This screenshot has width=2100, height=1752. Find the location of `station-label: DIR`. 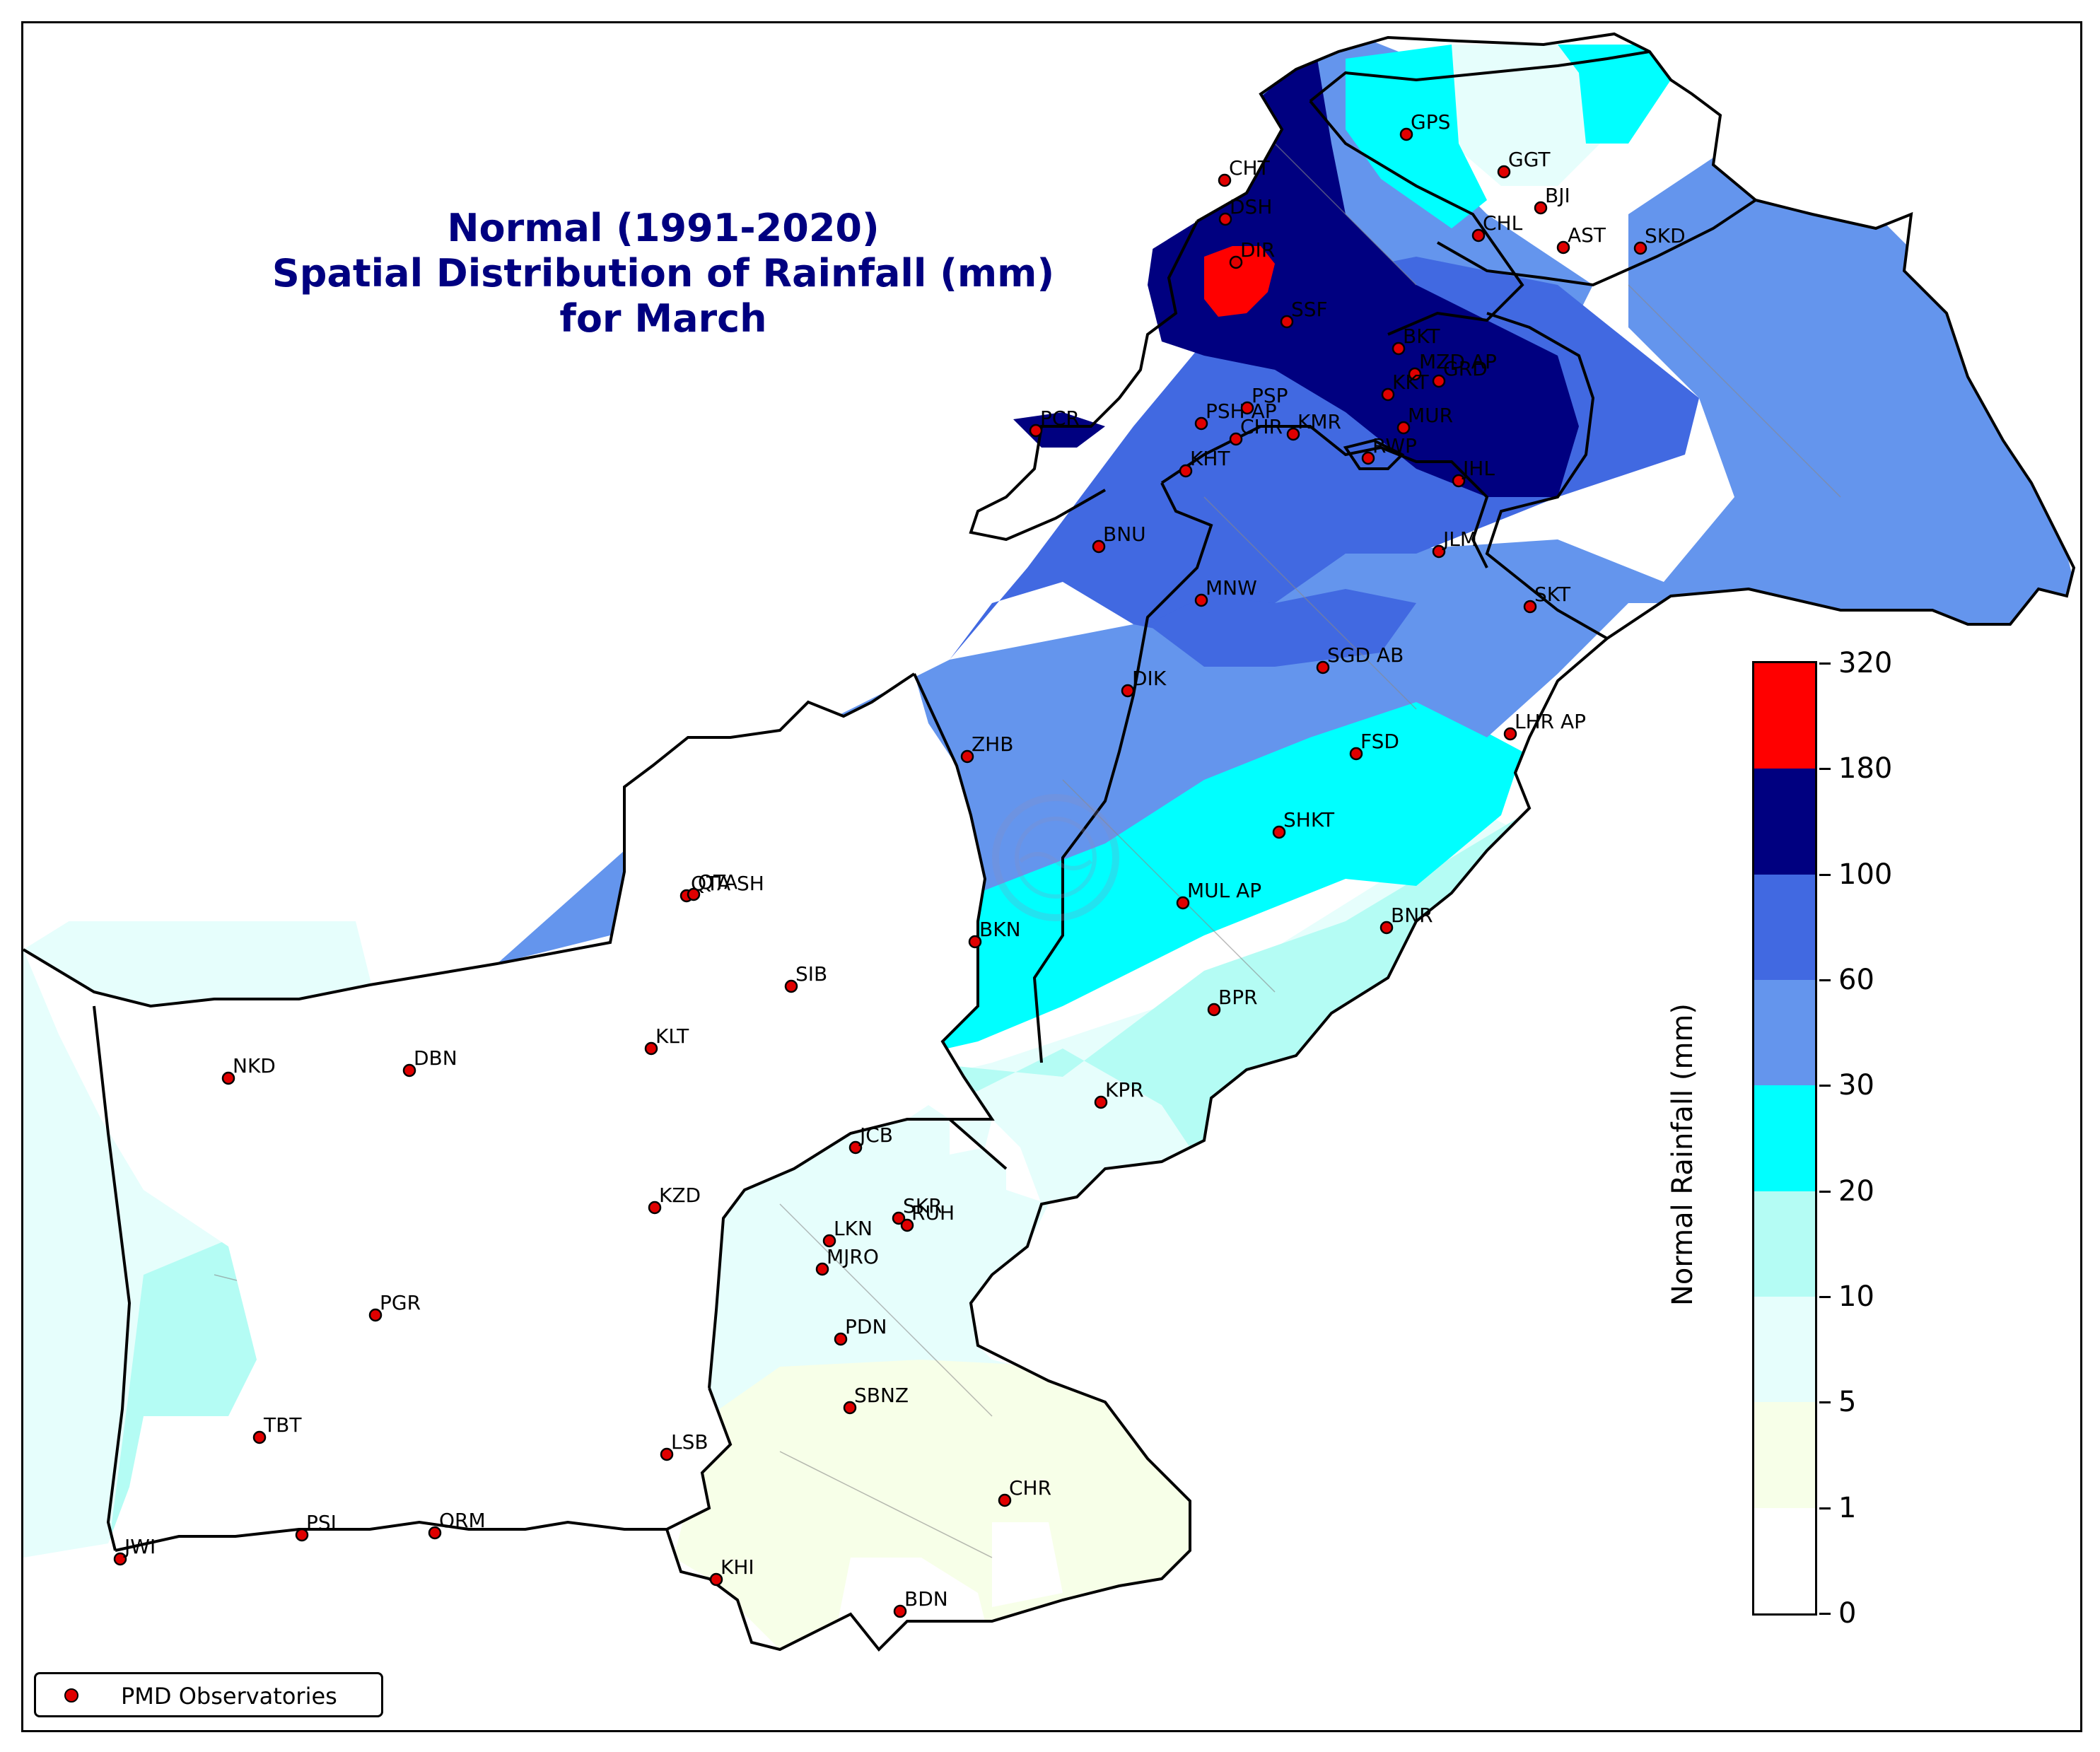

station-label: DIR is located at coordinates (1257, 250).